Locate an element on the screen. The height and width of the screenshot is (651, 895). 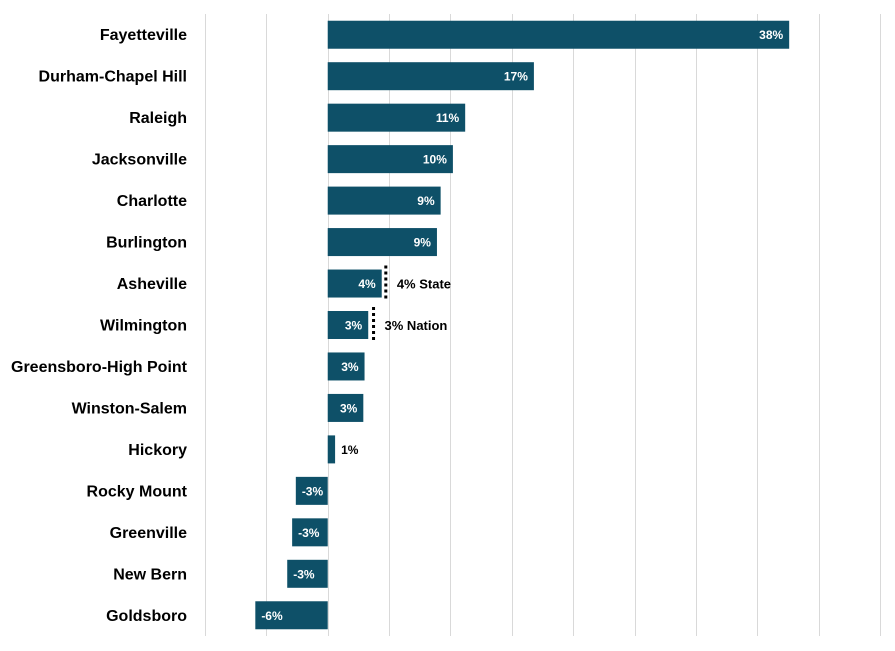
category-label: Winston-Salem is located at coordinates (129, 408).